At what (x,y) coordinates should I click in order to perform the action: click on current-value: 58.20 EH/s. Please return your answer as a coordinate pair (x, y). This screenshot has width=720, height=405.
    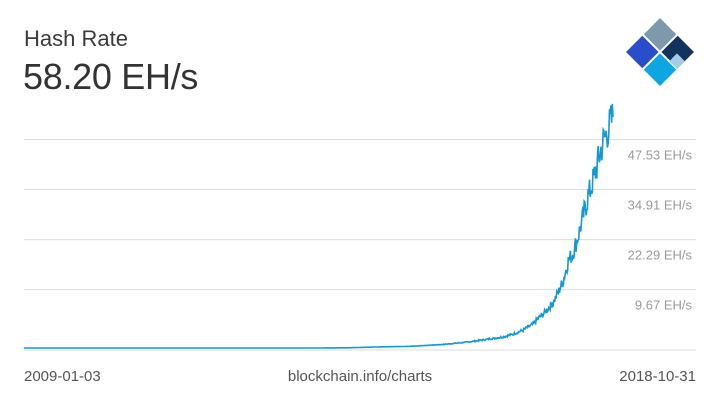
    Looking at the image, I should click on (111, 76).